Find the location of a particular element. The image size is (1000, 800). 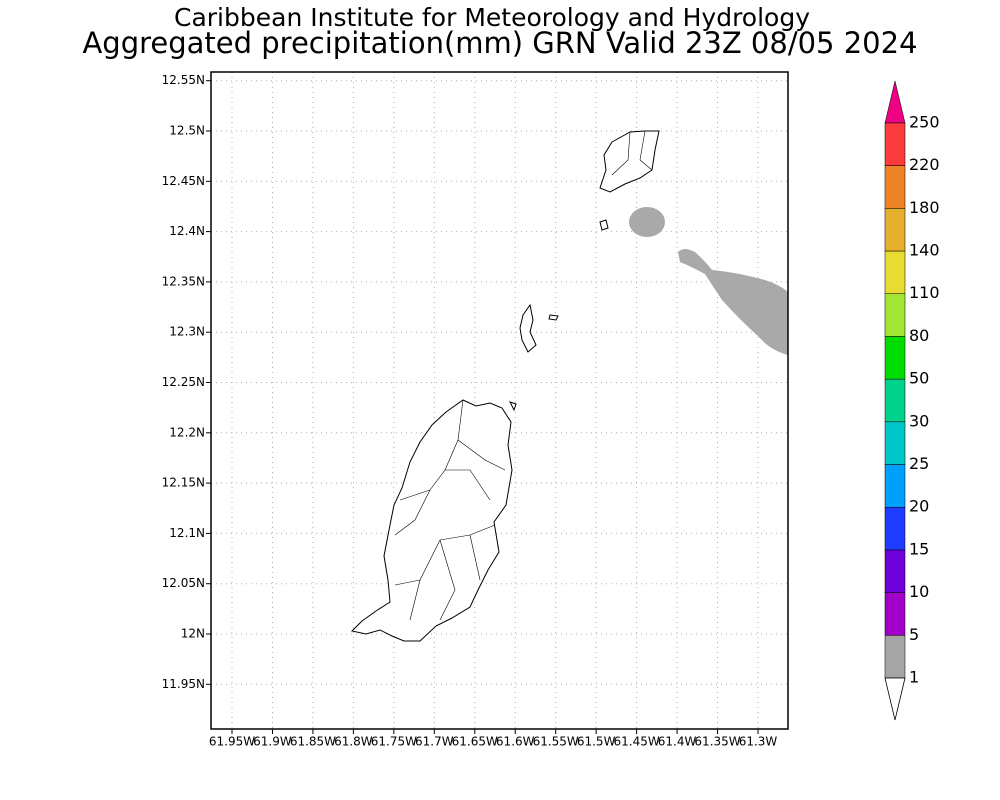

lon-tick-label: 61.75W is located at coordinates (394, 742).